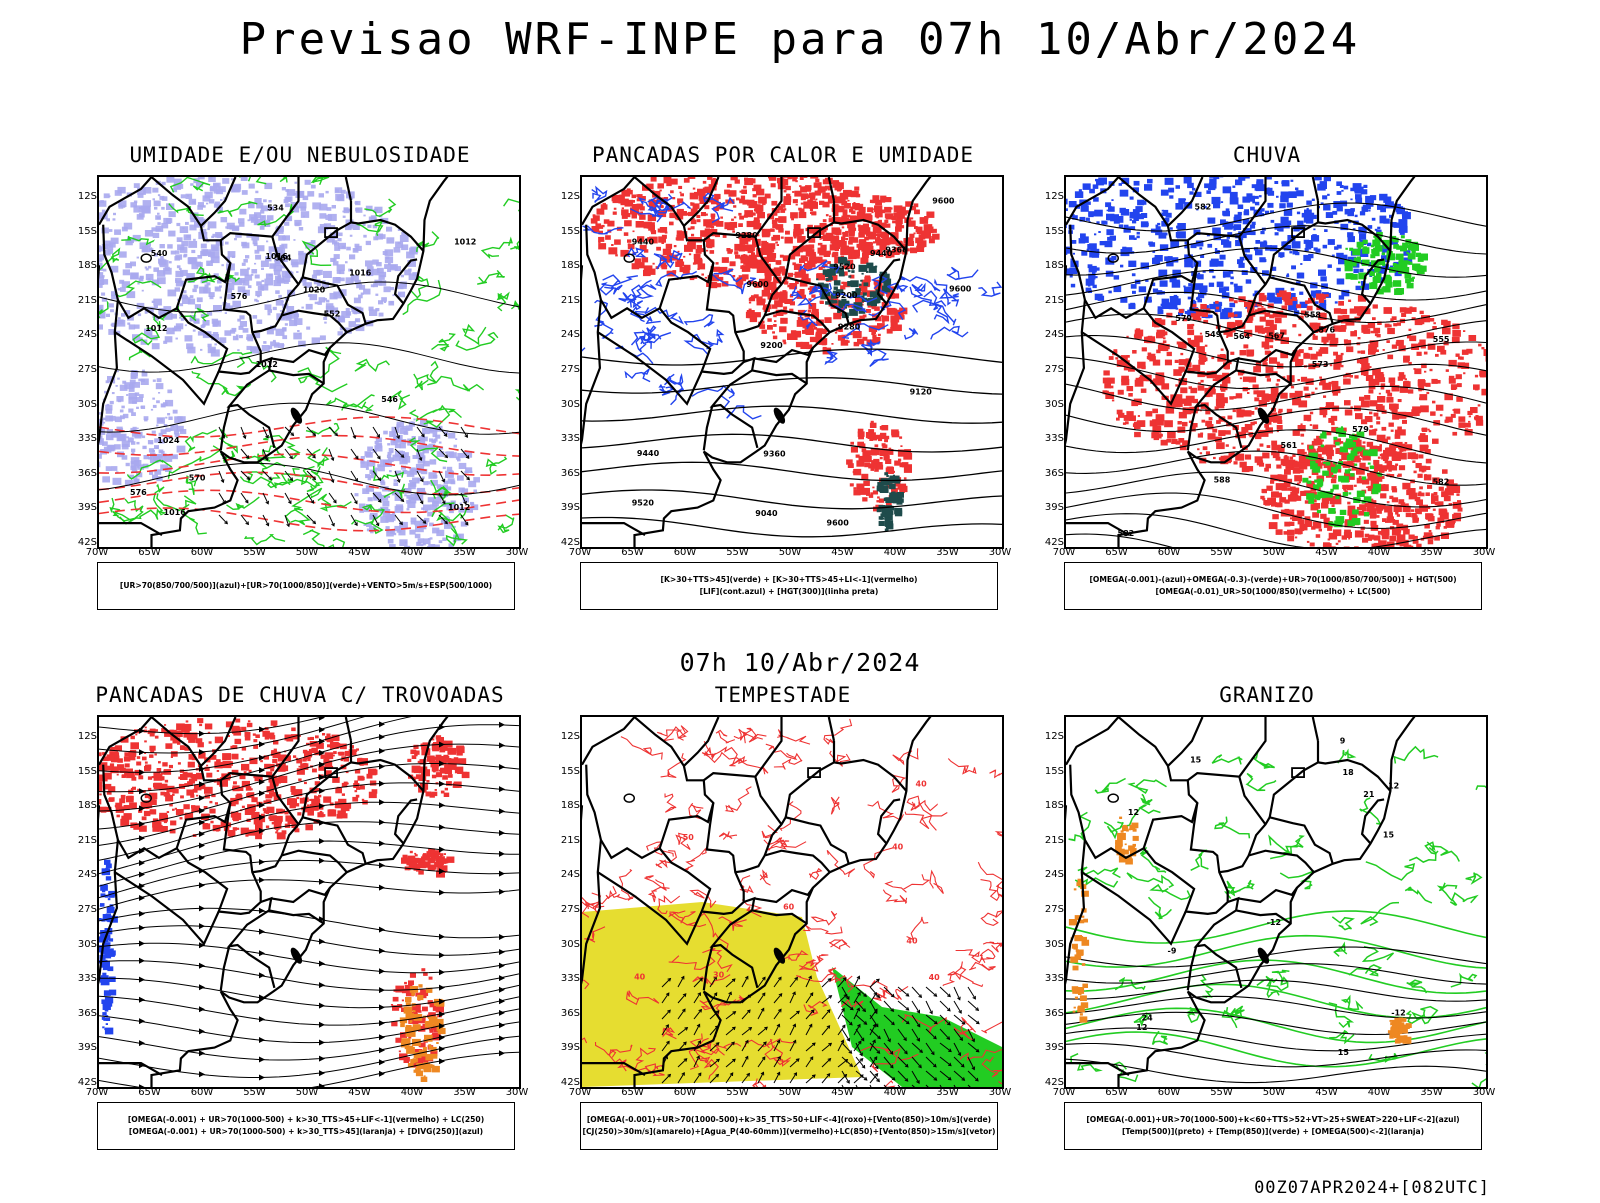 Image resolution: width=1600 pixels, height=1203 pixels. I want to click on svg-text: 9200, so click(846, 295).